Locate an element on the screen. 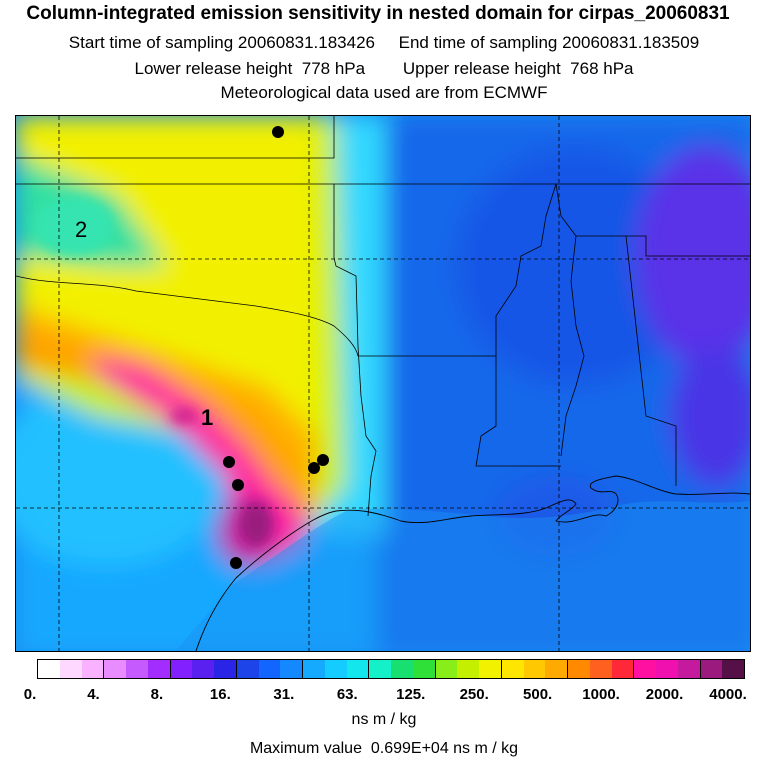 The height and width of the screenshot is (768, 768). maximum-value: Maximum value 0.699E+04 ns m / kg is located at coordinates (384, 748).